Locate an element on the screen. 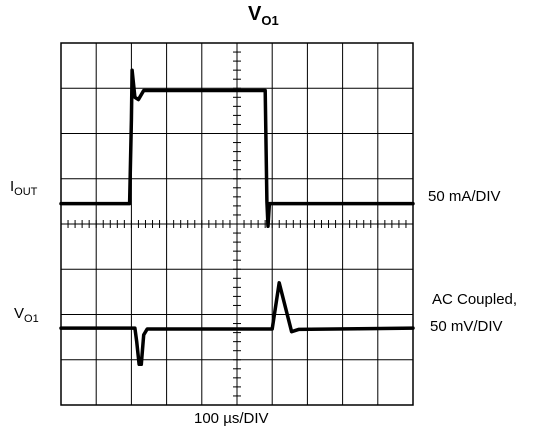  vo1-scale-label: 50 mV/DIV is located at coordinates (466, 326).